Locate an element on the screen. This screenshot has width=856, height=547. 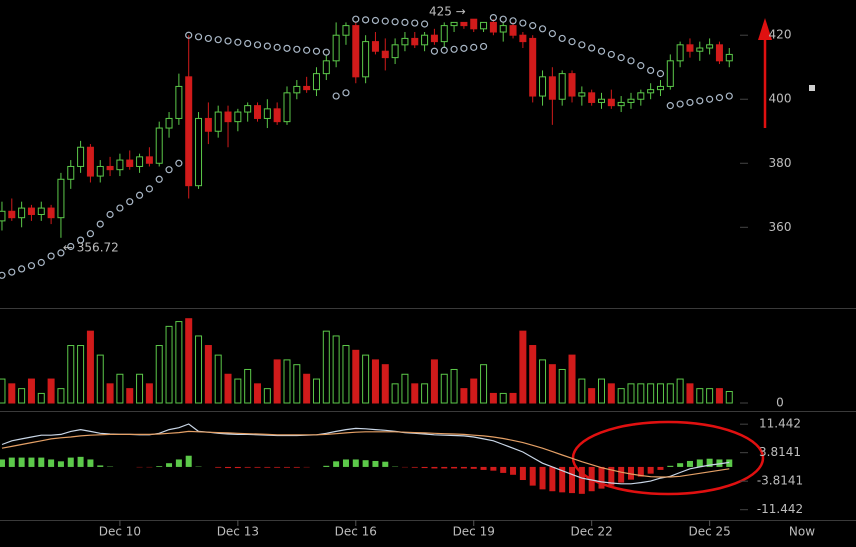
y-tick-label: 0 is located at coordinates (780, 403).